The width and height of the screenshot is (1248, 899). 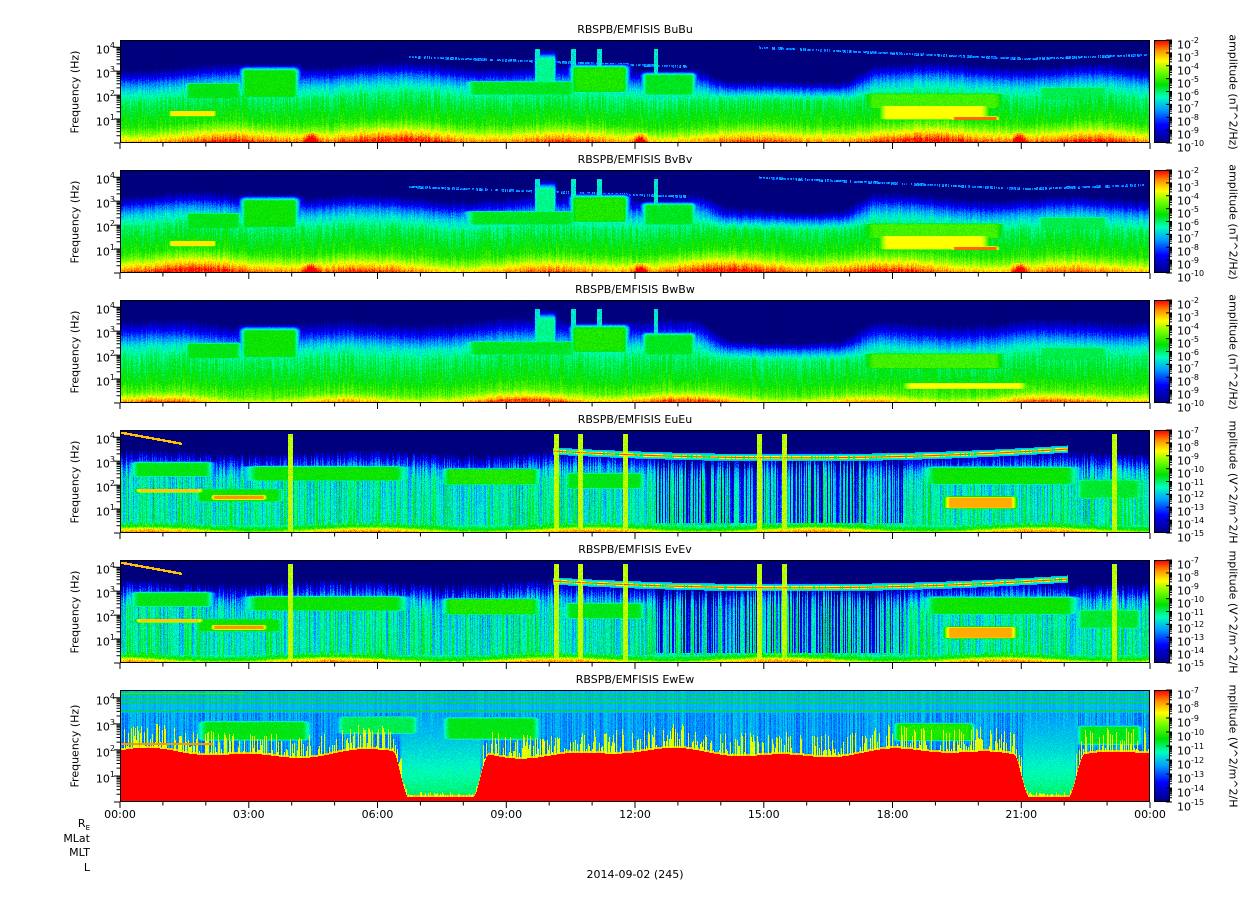 I want to click on orbit-label-mlt: MLT, so click(x=79, y=852).